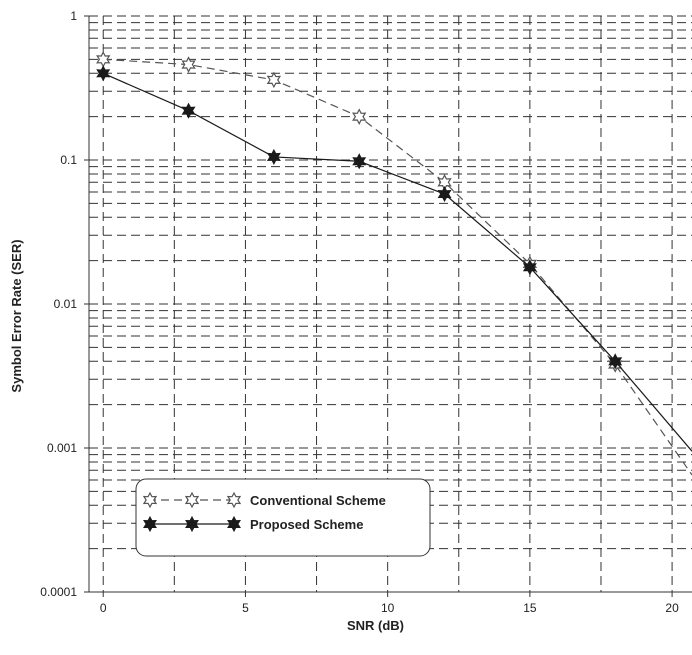 This screenshot has height=655, width=692. Describe the element at coordinates (318, 500) in the screenshot. I see `legend-label: Conventional Scheme` at that location.